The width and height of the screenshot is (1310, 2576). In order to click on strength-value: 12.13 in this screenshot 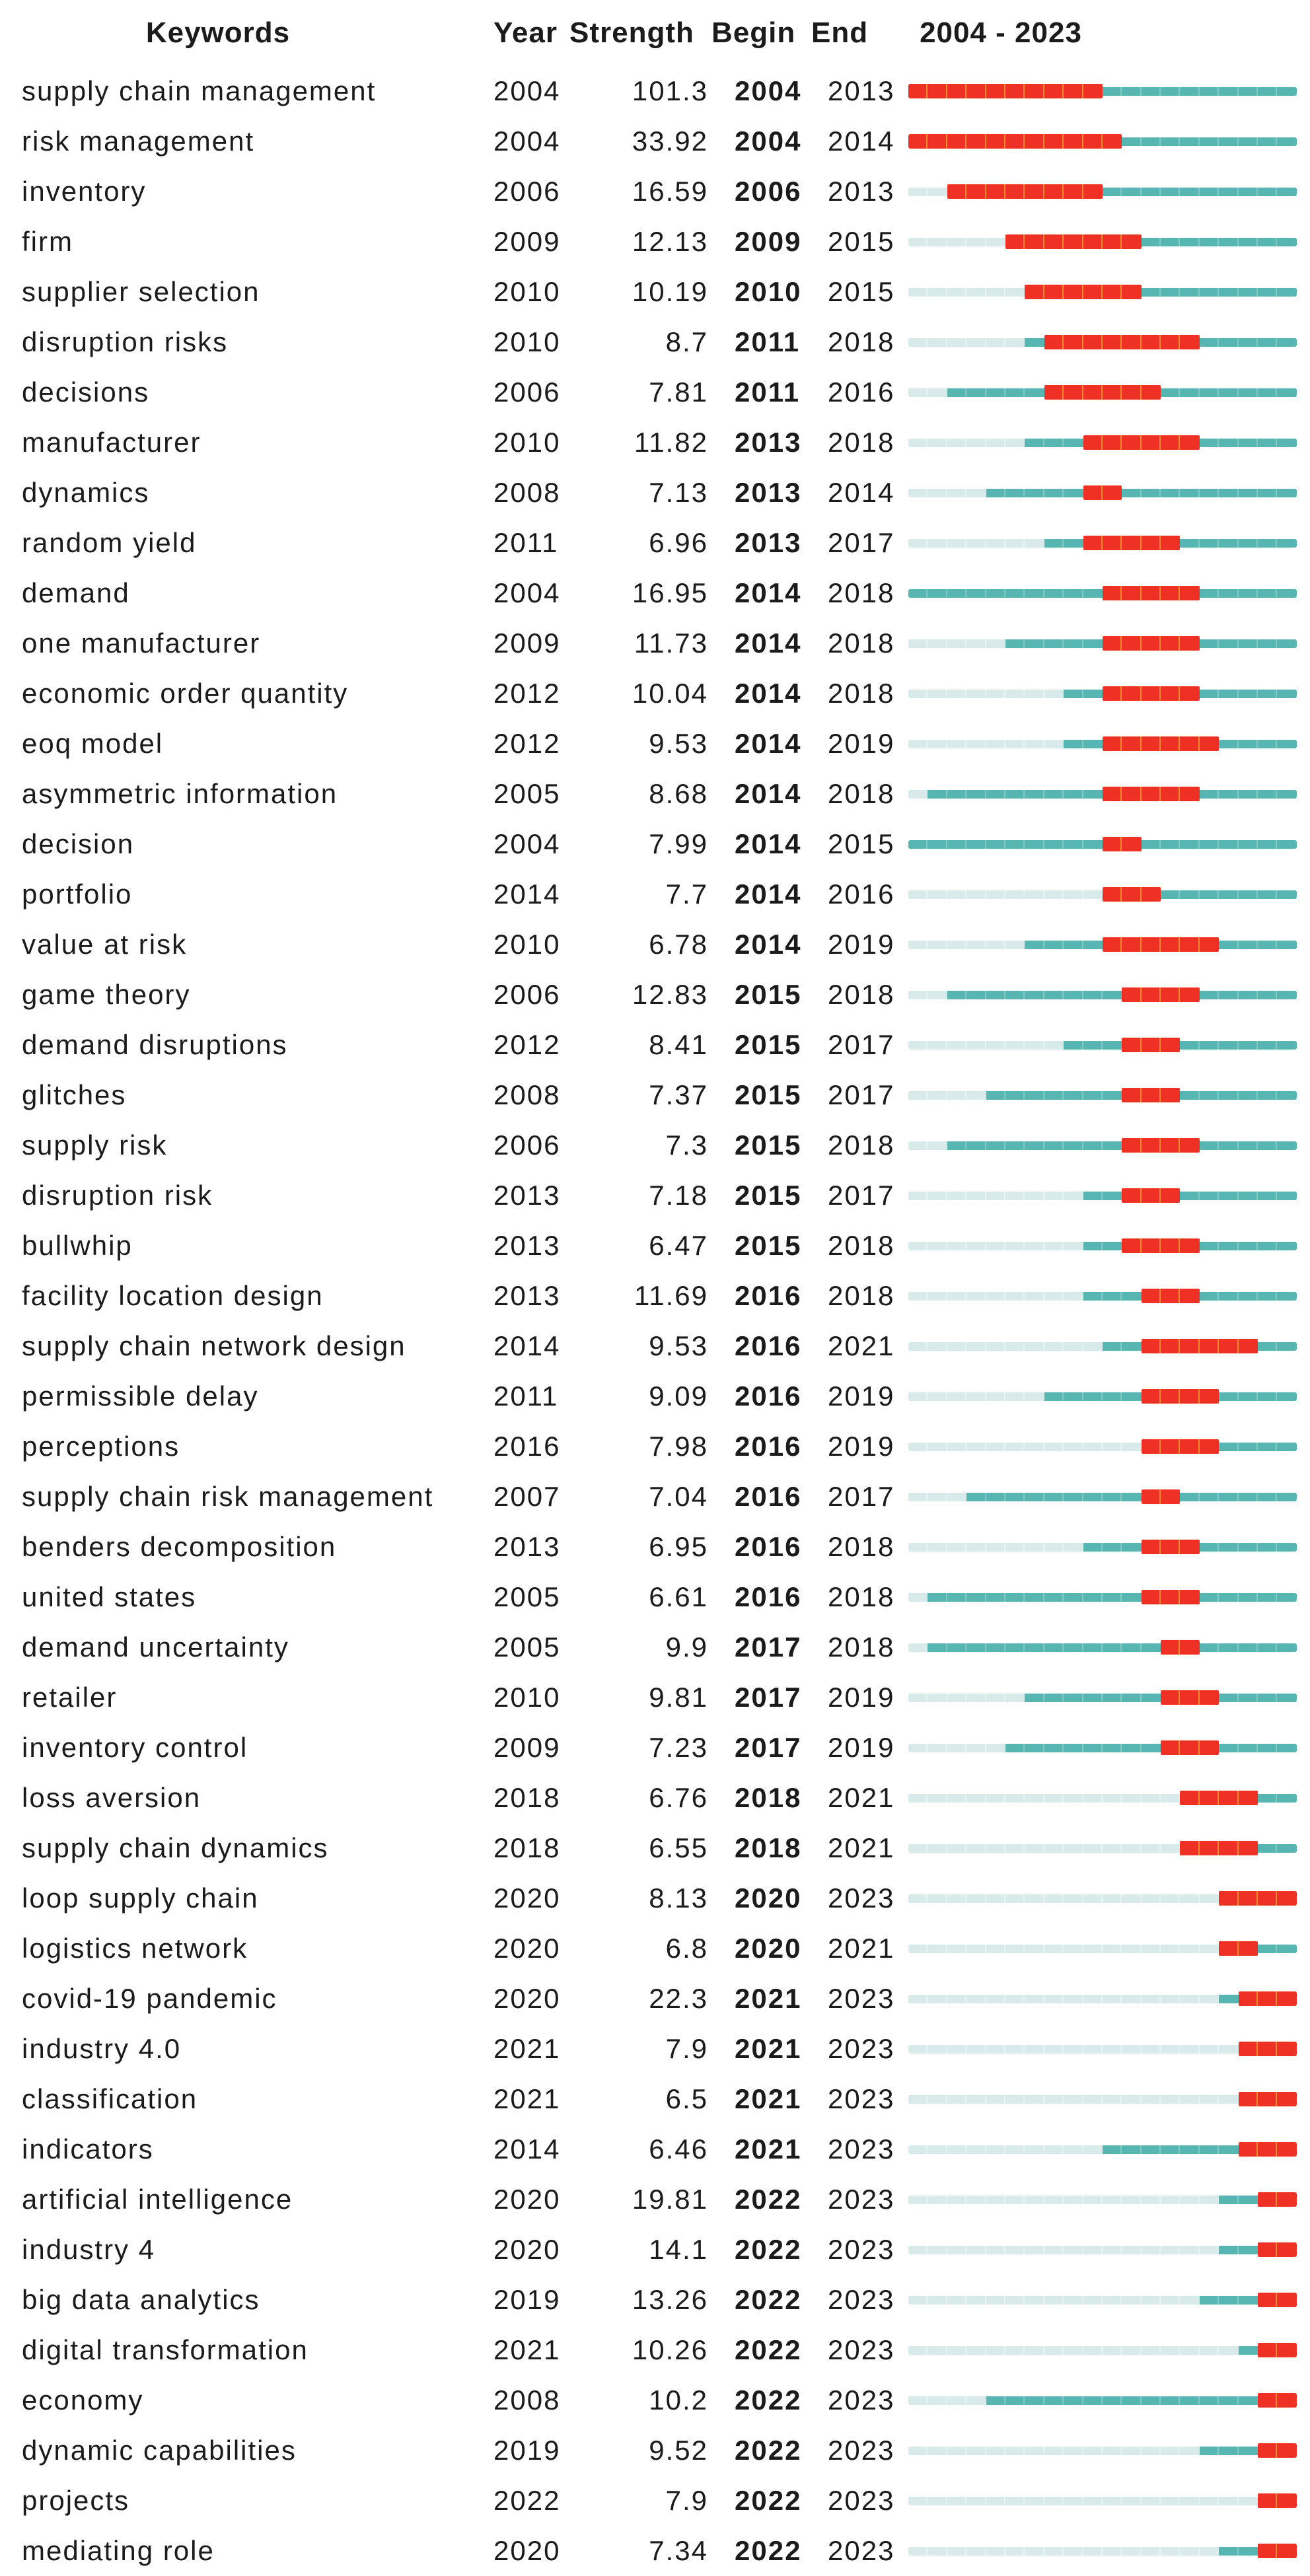, I will do `click(670, 242)`.